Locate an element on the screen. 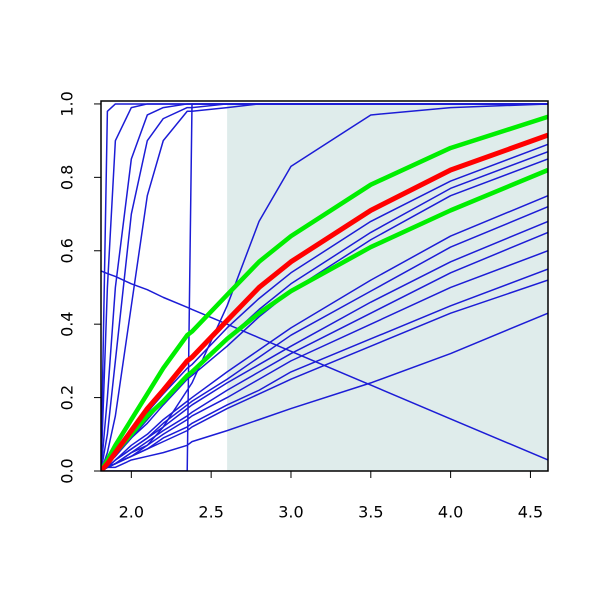 The height and width of the screenshot is (604, 600). x-tick-label: 4.5 is located at coordinates (530, 512).